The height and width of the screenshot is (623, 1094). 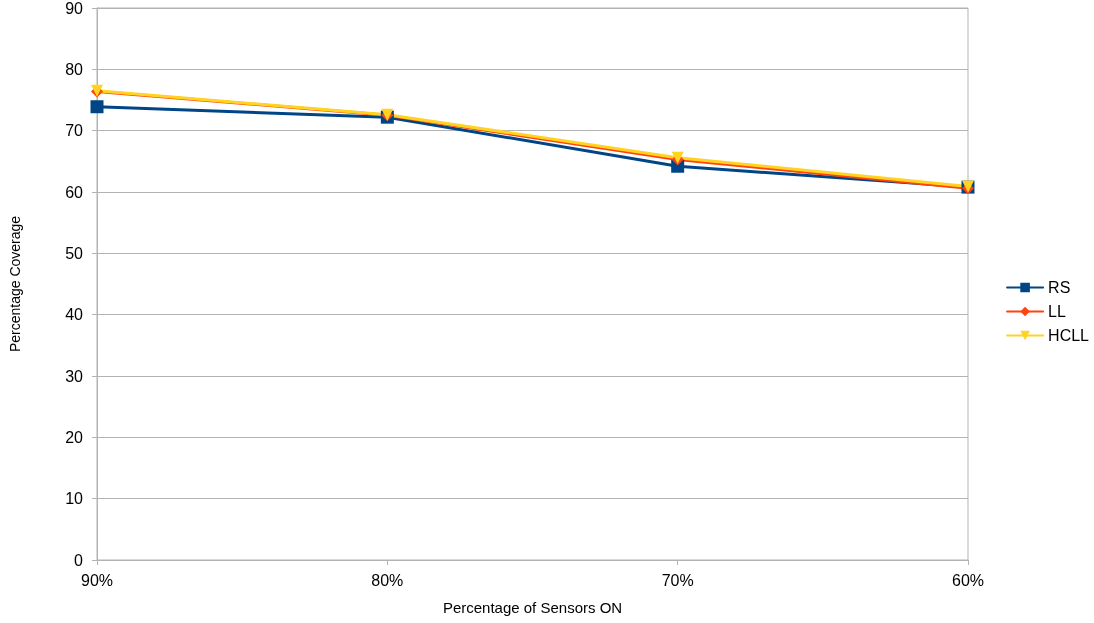 What do you see at coordinates (1059, 287) in the screenshot?
I see `legend-label: RS` at bounding box center [1059, 287].